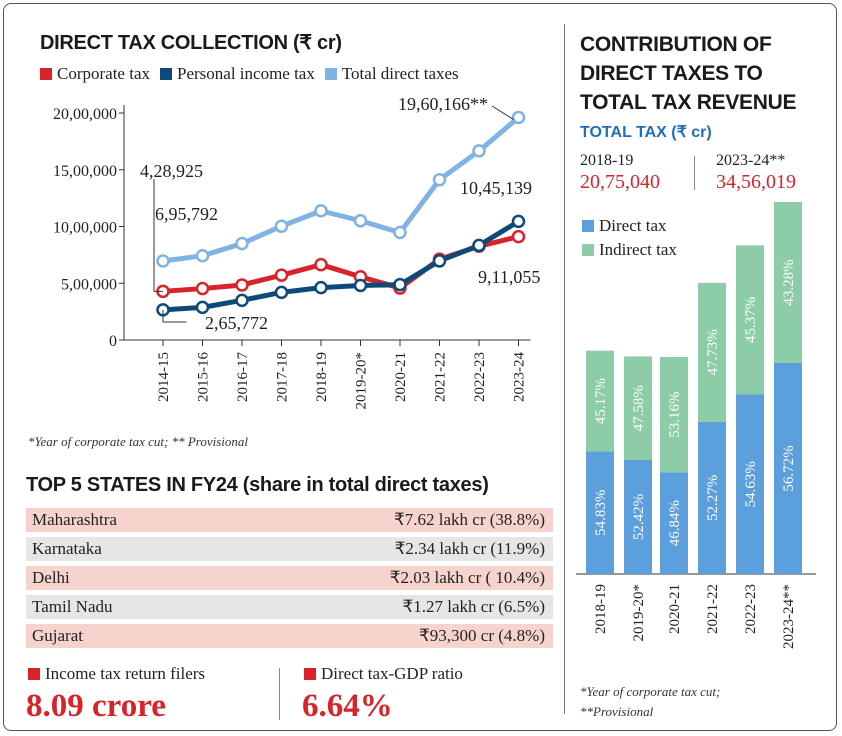 Image resolution: width=842 pixels, height=736 pixels. What do you see at coordinates (400, 73) in the screenshot?
I see `legend-label-total: Total direct taxes` at bounding box center [400, 73].